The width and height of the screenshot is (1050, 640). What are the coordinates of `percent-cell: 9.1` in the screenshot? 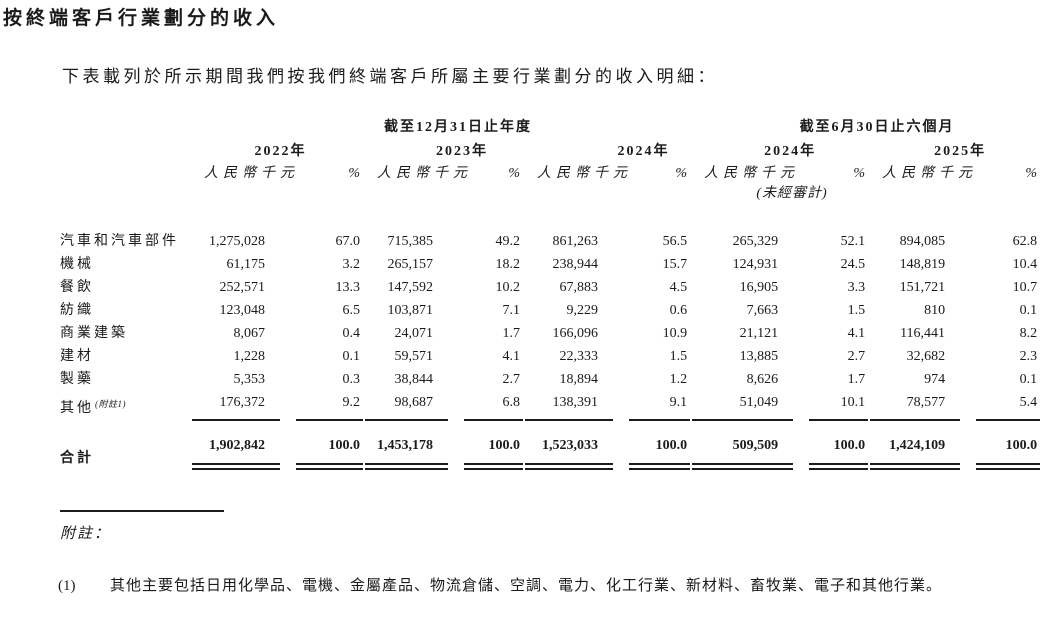 It's located at (652, 406).